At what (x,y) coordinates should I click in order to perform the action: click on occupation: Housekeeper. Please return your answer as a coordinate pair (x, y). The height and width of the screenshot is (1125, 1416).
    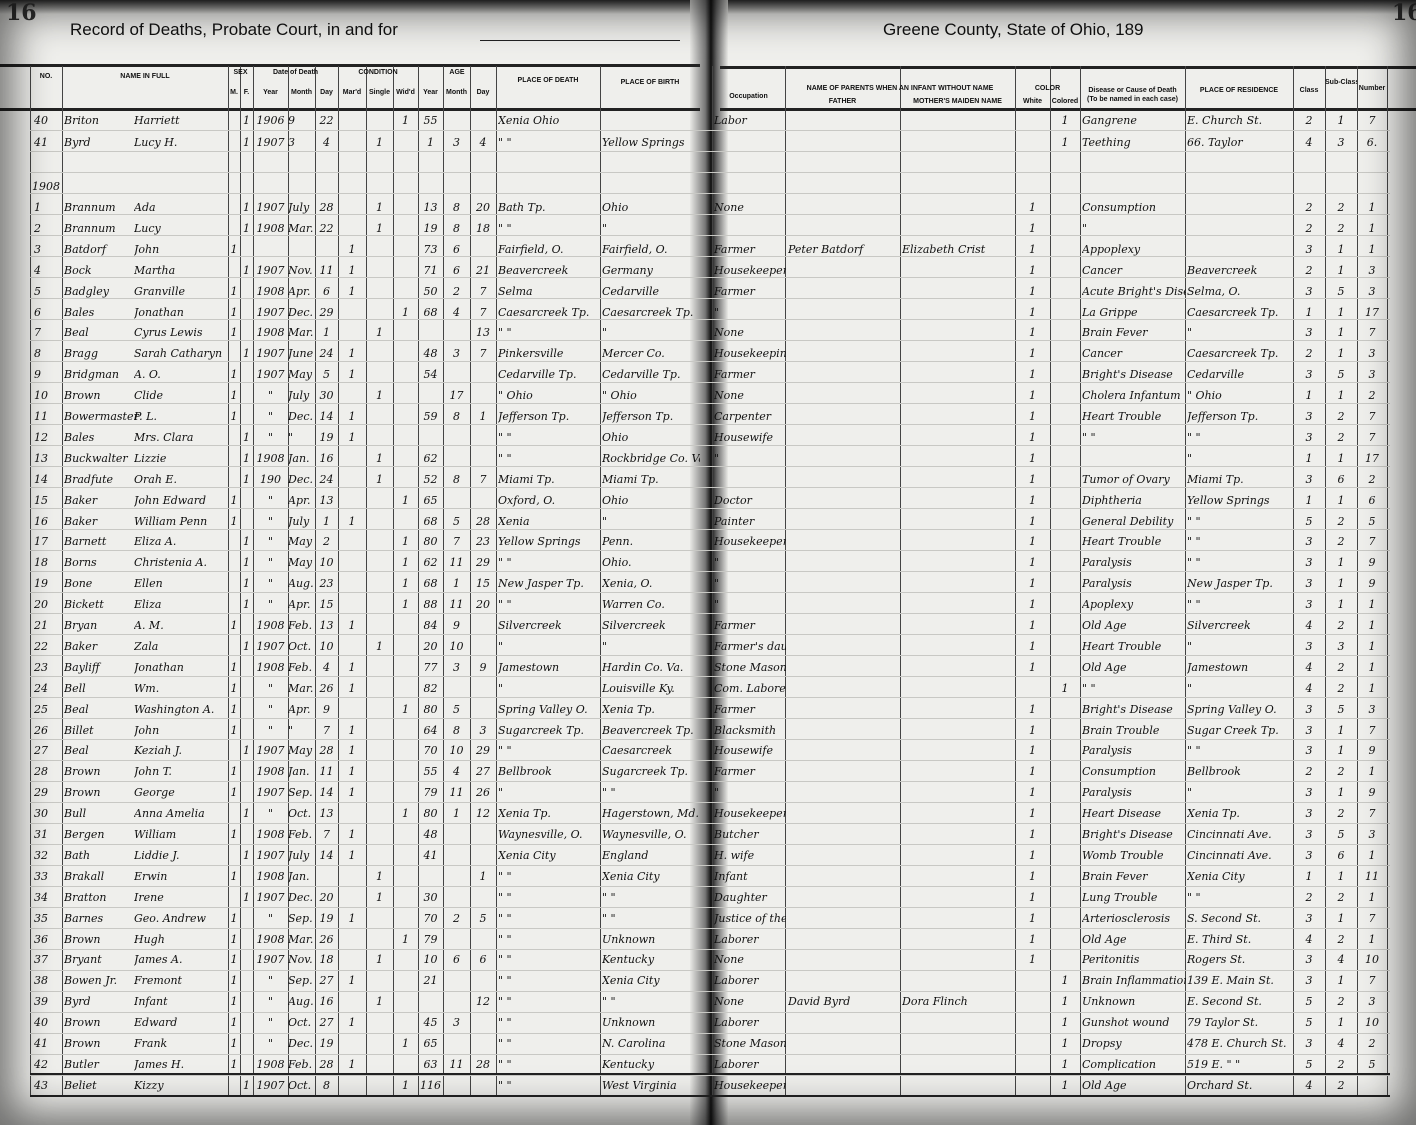
    Looking at the image, I should click on (750, 1085).